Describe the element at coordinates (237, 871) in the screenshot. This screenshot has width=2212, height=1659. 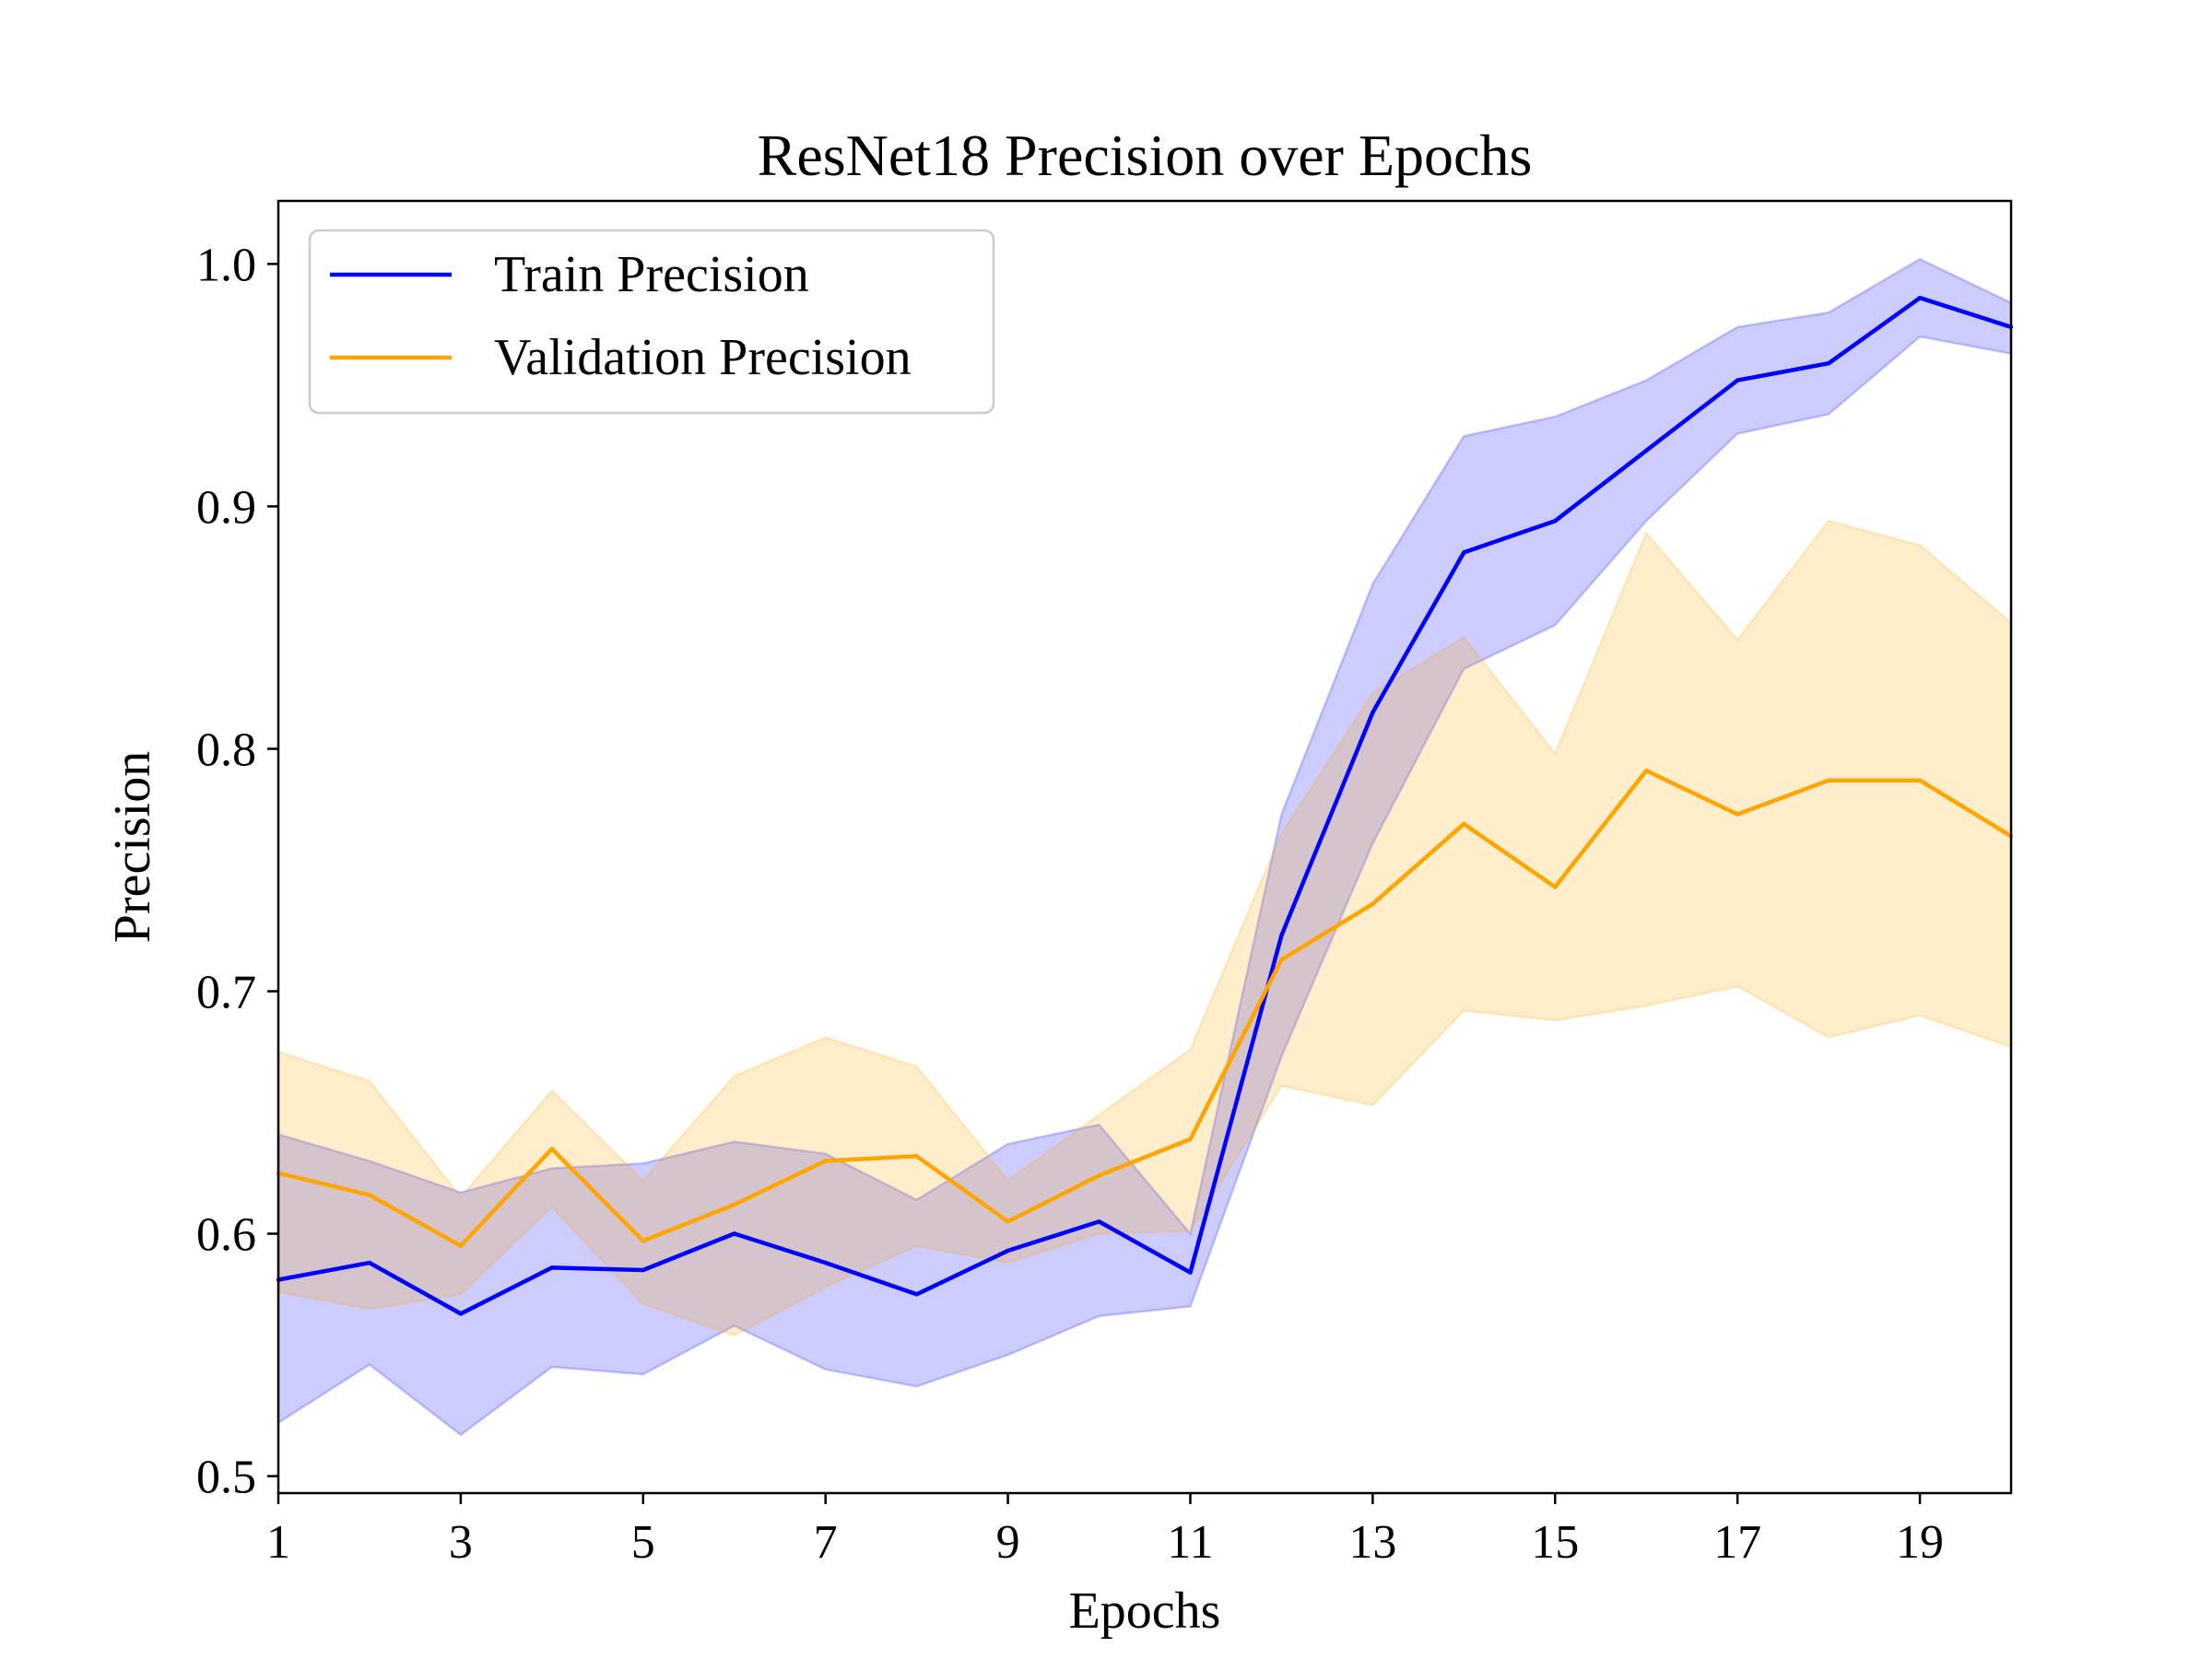
I see `y-axis-ticks: 0.5 0.6 0.7 0.8 0.9 1.0` at that location.